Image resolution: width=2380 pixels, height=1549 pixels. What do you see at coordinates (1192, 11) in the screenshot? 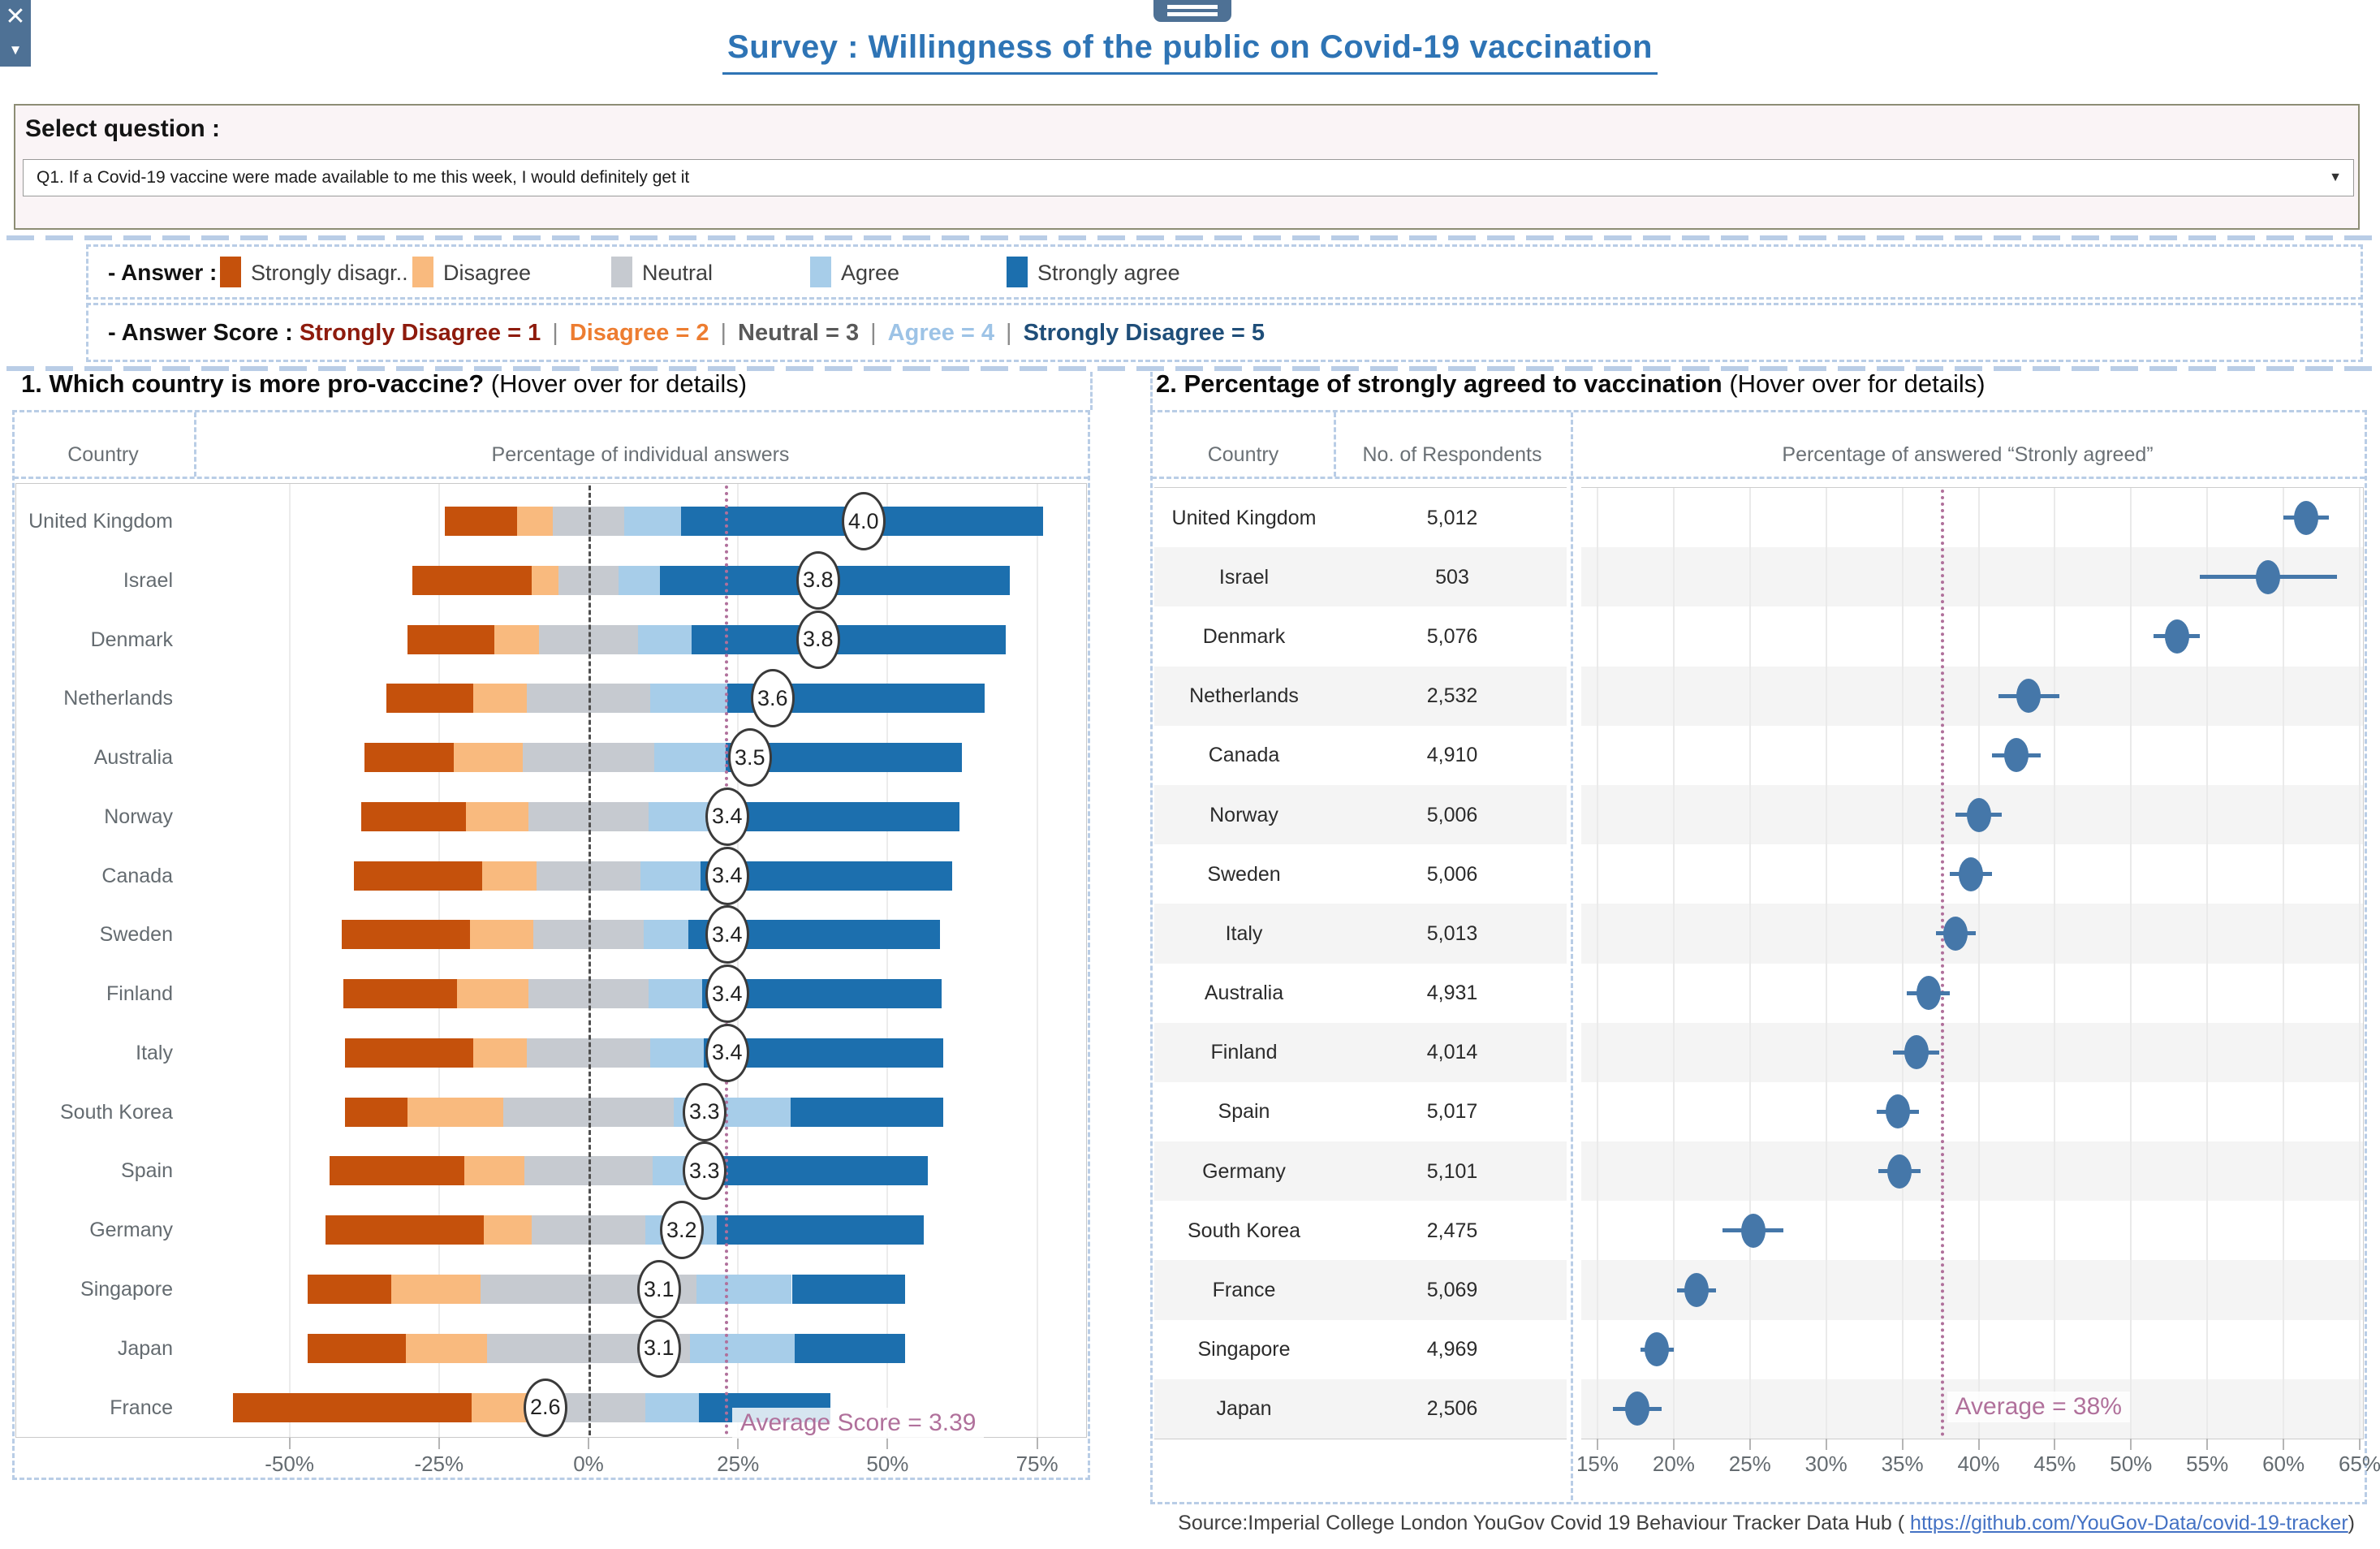
I see `drag-grip-icon` at bounding box center [1192, 11].